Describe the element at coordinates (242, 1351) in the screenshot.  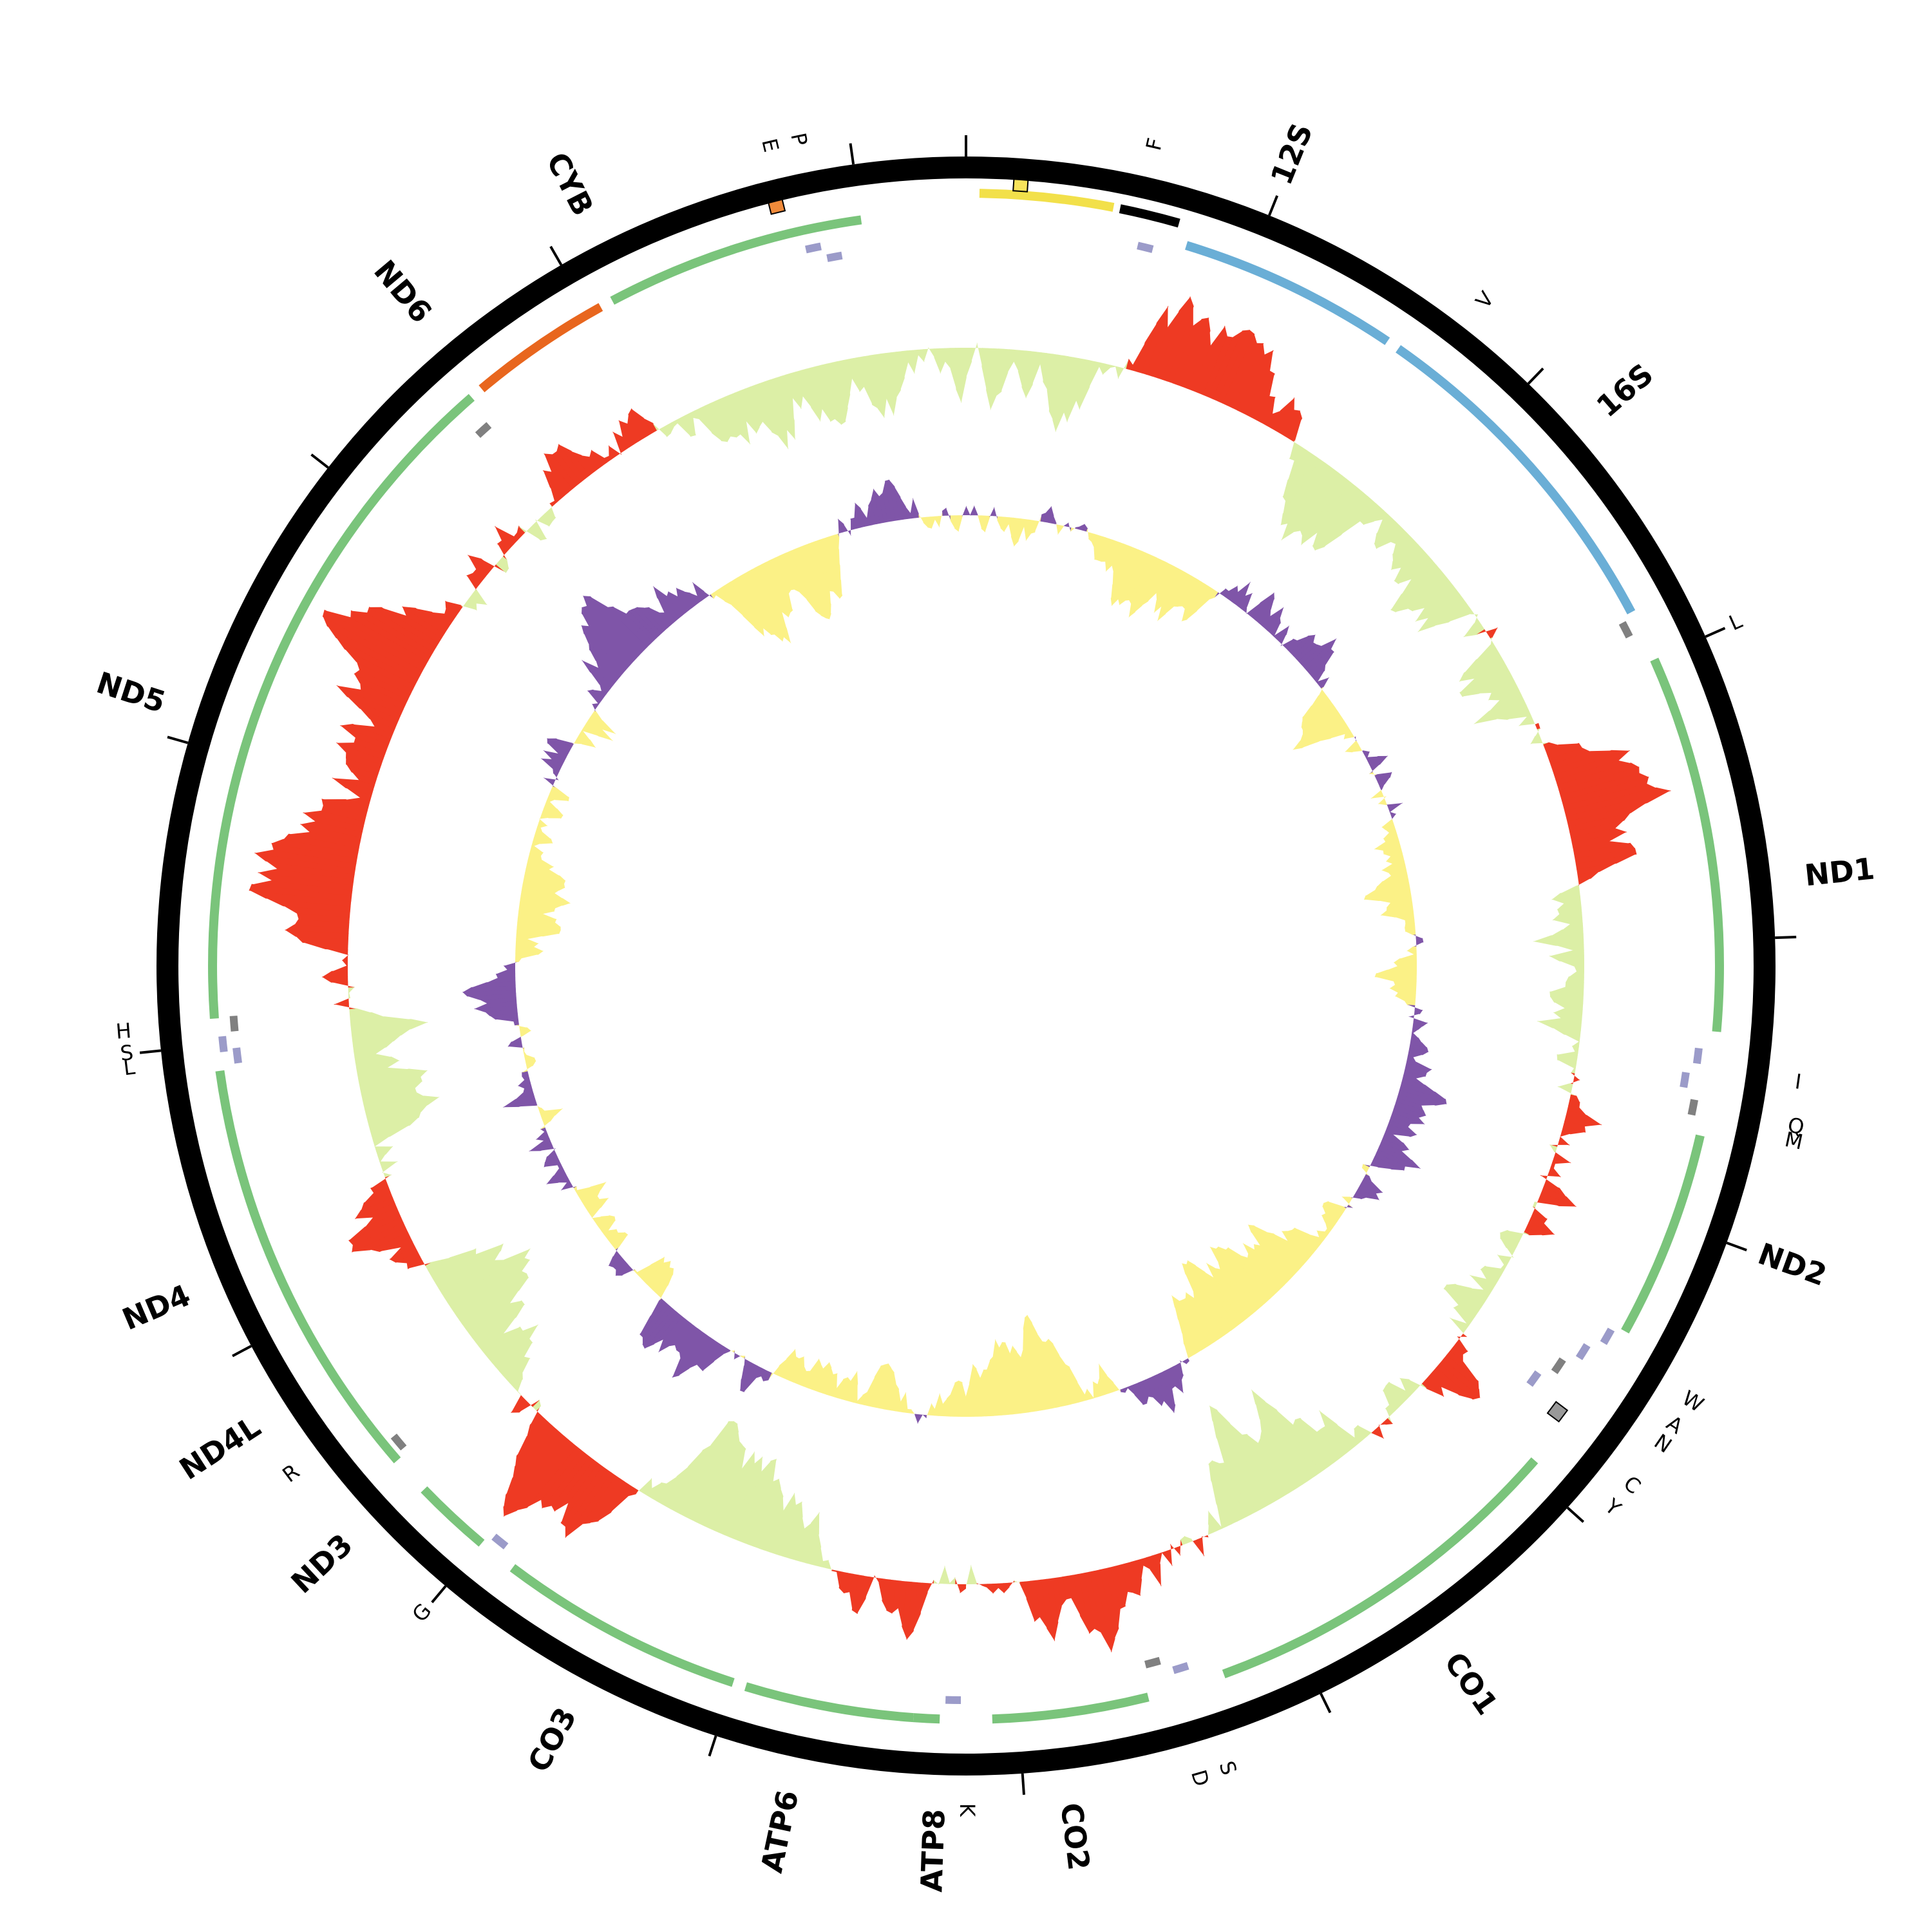
I see `tick-mark` at that location.